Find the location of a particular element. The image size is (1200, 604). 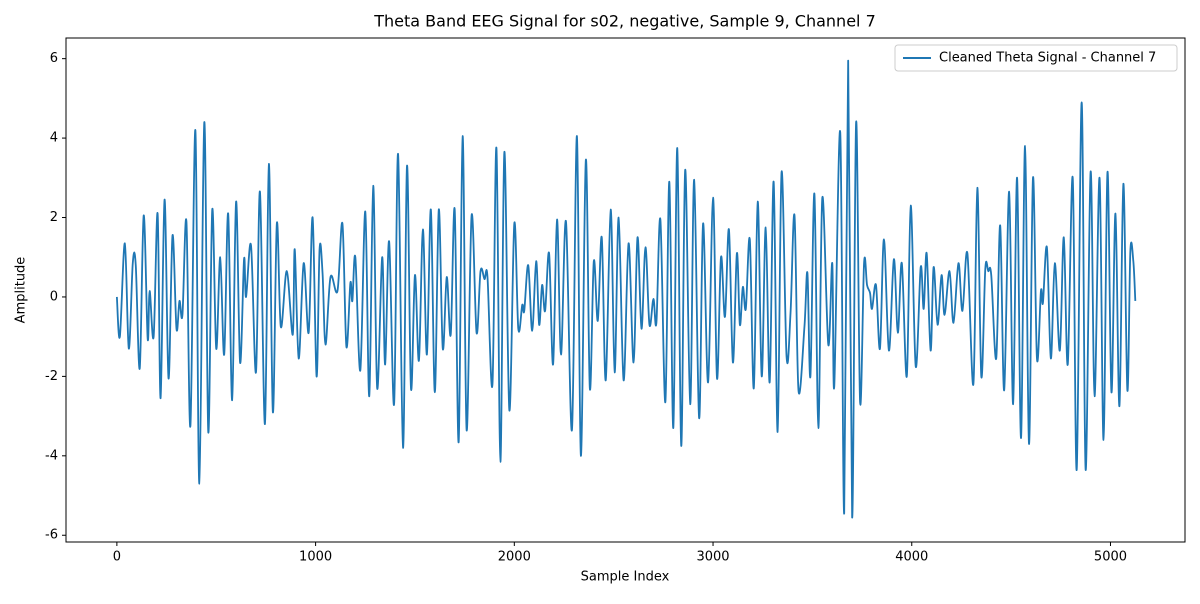

y-tick-label: -4 is located at coordinates (51, 455).